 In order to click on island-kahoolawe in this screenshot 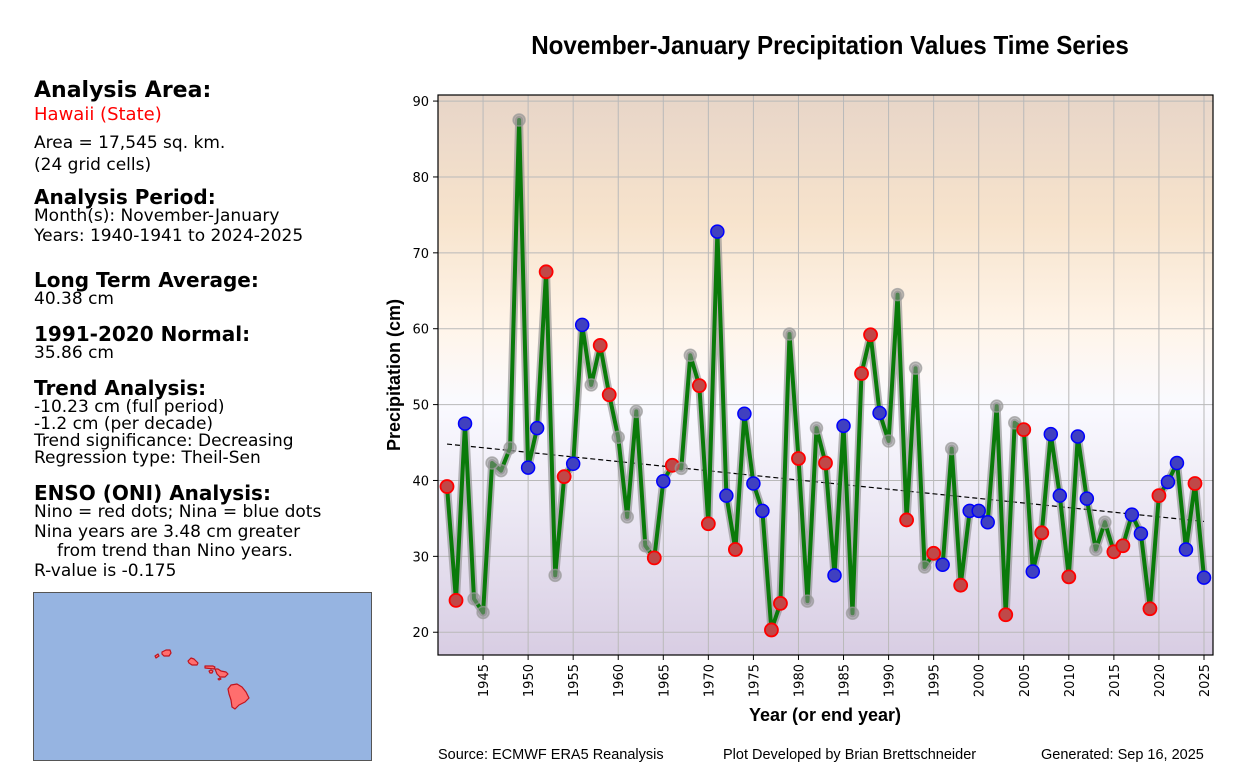, I will do `click(219, 679)`.